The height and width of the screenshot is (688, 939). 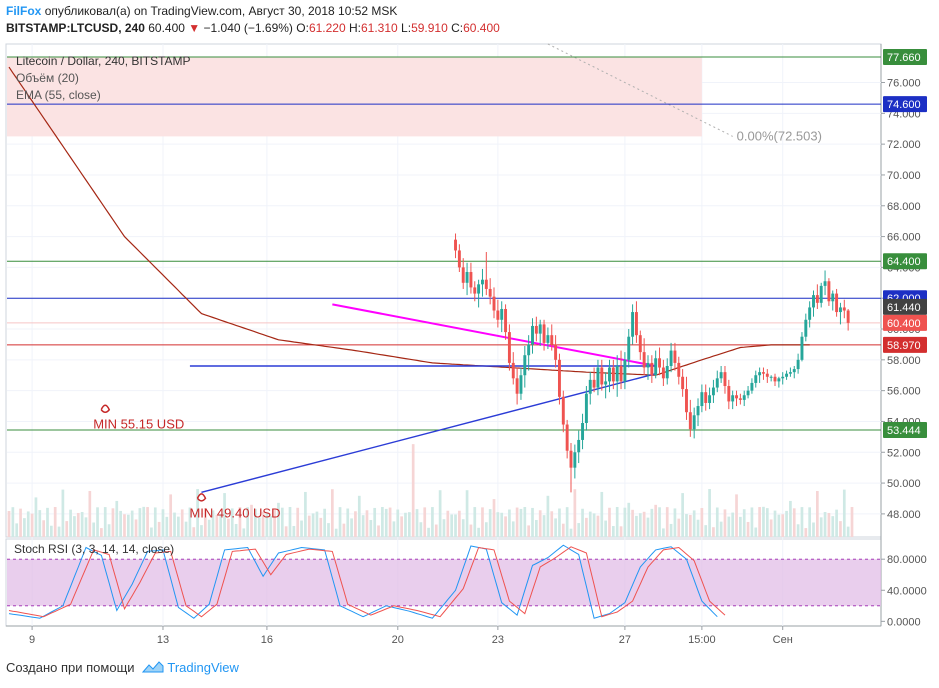 I want to click on stoch-tick-label: 80.0000, so click(x=907, y=560).